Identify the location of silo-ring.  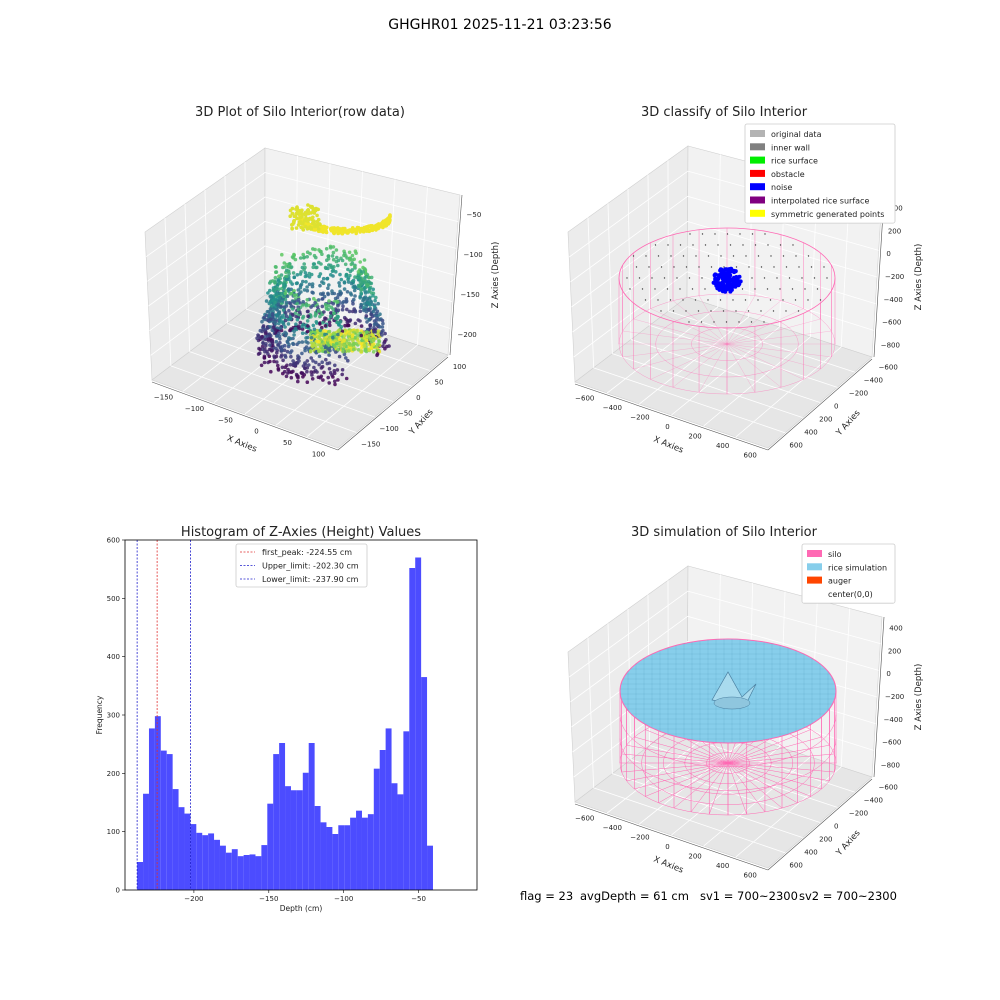
(727, 344).